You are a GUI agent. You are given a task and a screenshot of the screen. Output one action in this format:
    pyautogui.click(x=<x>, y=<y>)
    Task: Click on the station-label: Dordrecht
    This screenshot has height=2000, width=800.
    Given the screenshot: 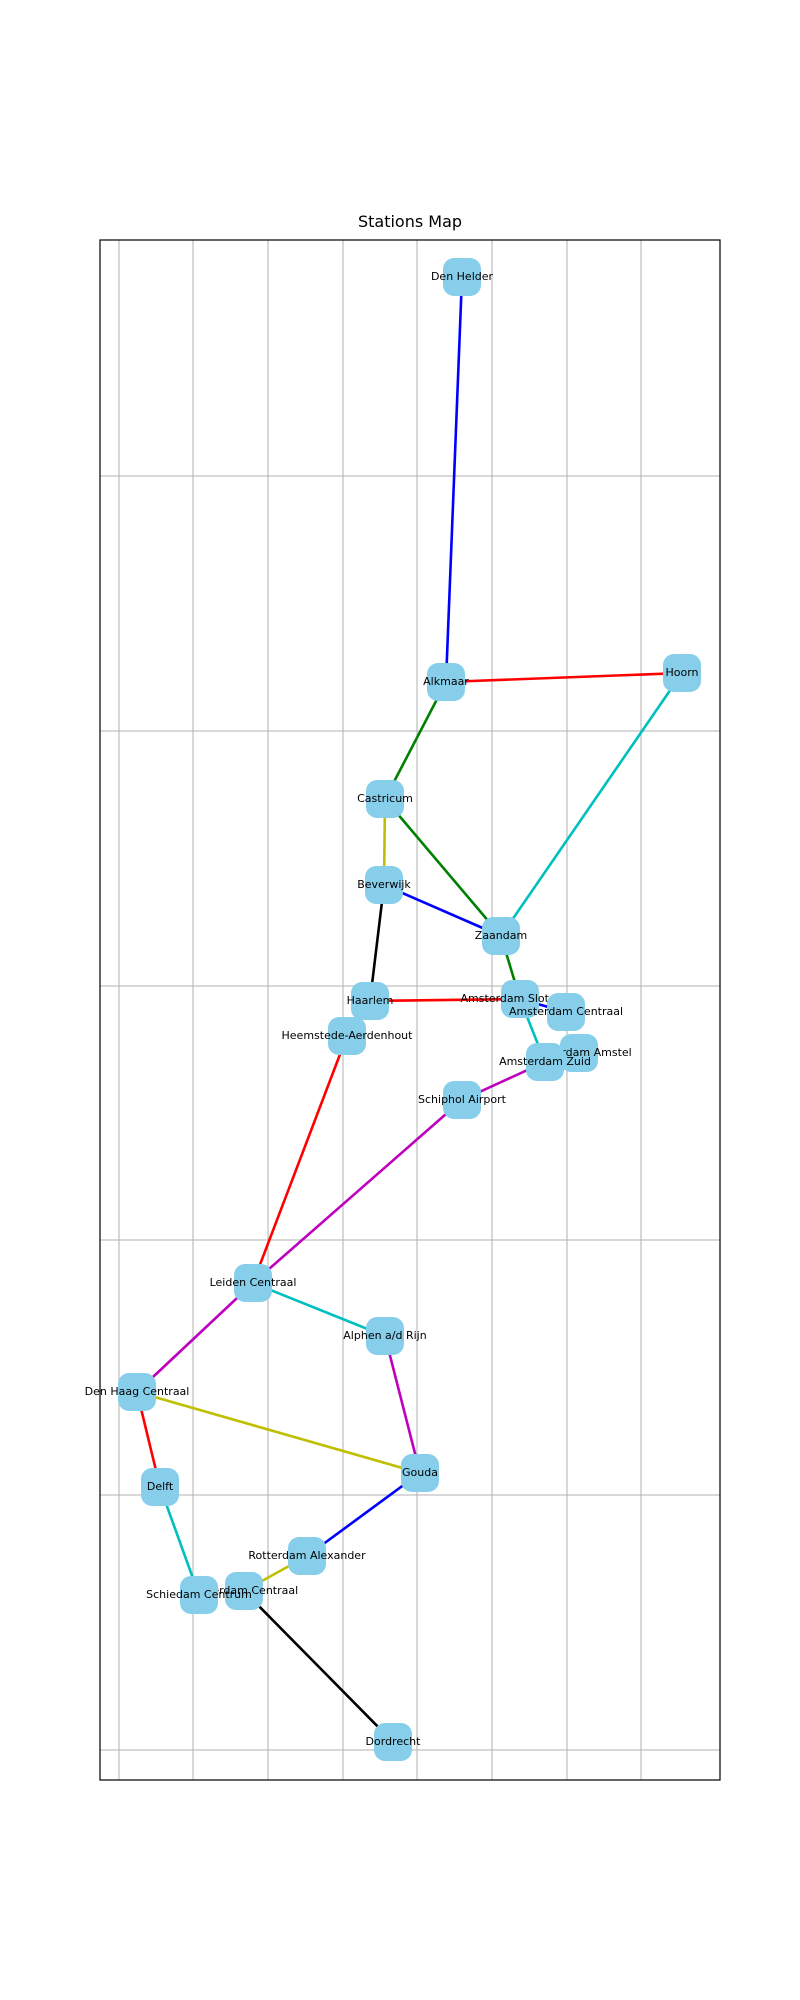 What is the action you would take?
    pyautogui.click(x=394, y=1741)
    